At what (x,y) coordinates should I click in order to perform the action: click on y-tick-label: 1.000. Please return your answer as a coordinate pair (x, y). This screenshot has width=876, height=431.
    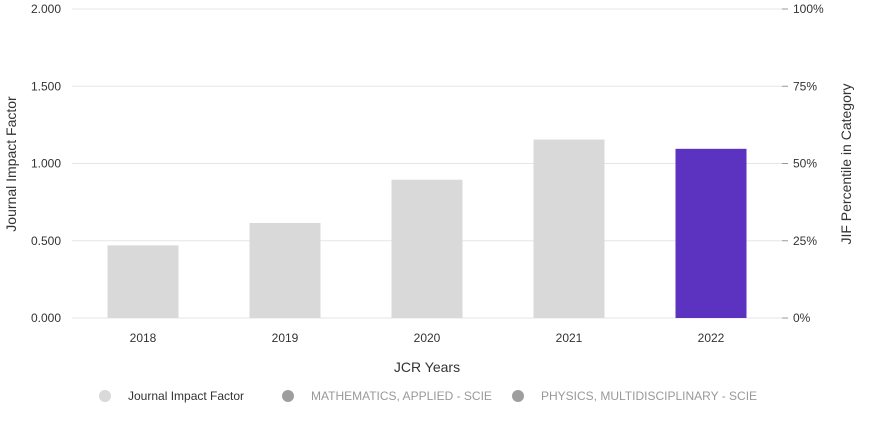
    Looking at the image, I should click on (46, 164).